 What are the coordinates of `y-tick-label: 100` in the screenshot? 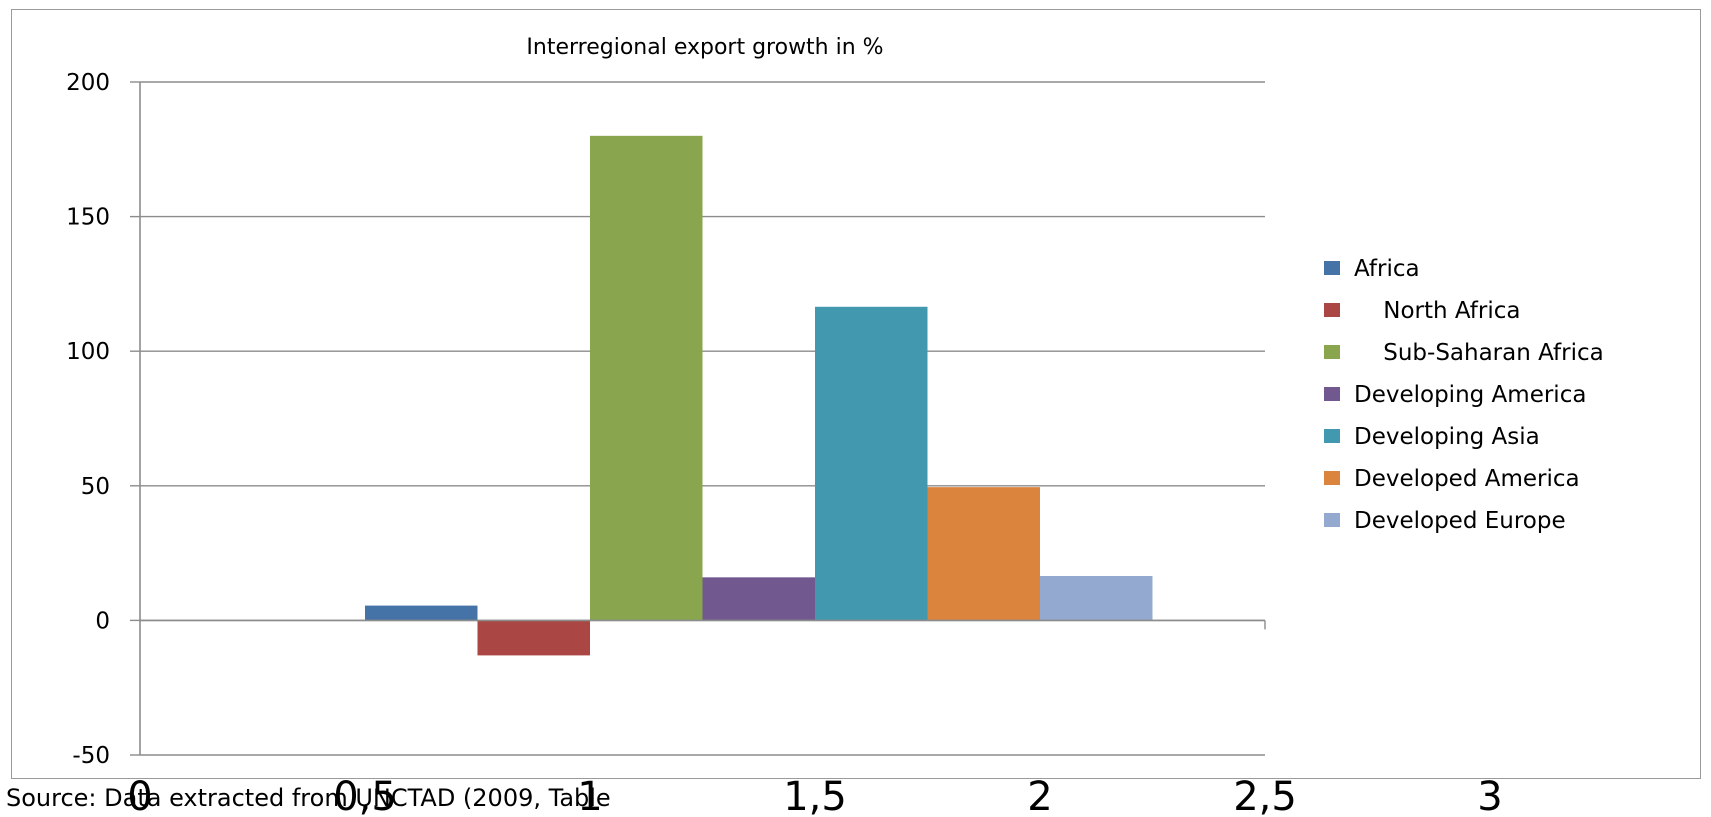 It's located at (88, 352).